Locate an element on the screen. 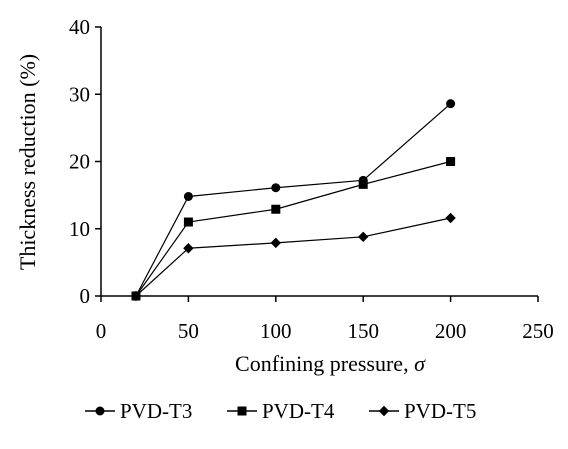 The height and width of the screenshot is (449, 568). legend-item-pvd-t4: PVD-T4 is located at coordinates (281, 411).